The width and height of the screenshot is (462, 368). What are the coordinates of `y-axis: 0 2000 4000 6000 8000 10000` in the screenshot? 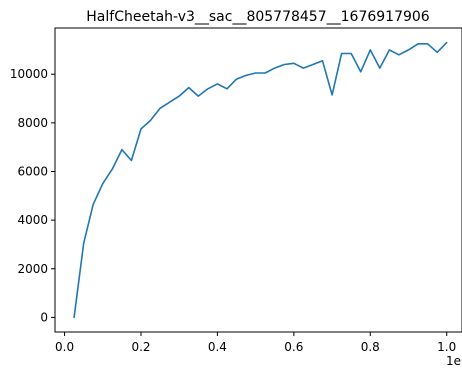 It's located at (32, 195).